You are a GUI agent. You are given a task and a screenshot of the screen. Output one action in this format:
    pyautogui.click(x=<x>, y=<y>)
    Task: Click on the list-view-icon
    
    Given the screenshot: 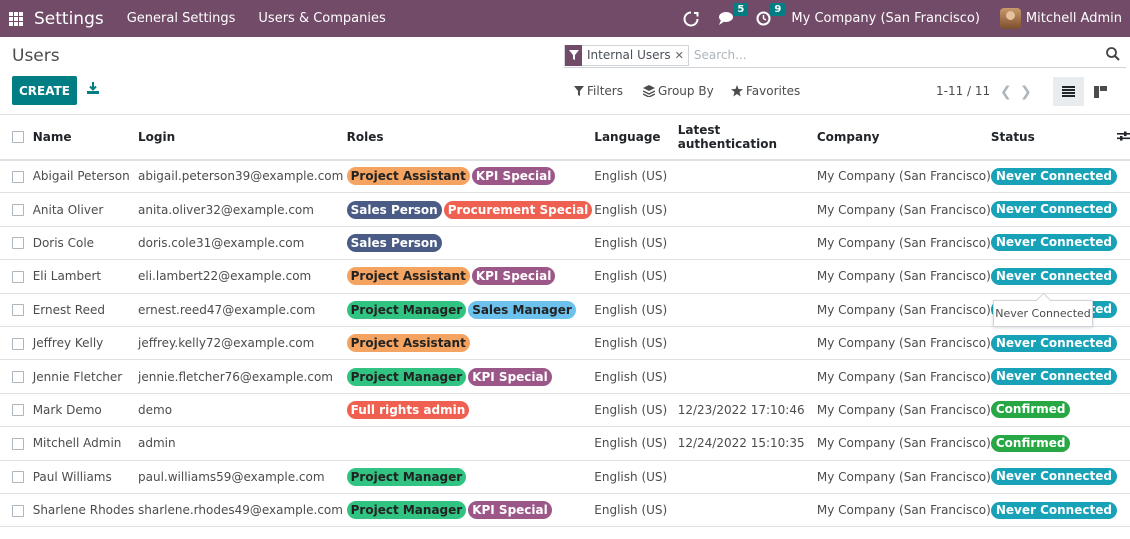 What is the action you would take?
    pyautogui.click(x=1068, y=91)
    